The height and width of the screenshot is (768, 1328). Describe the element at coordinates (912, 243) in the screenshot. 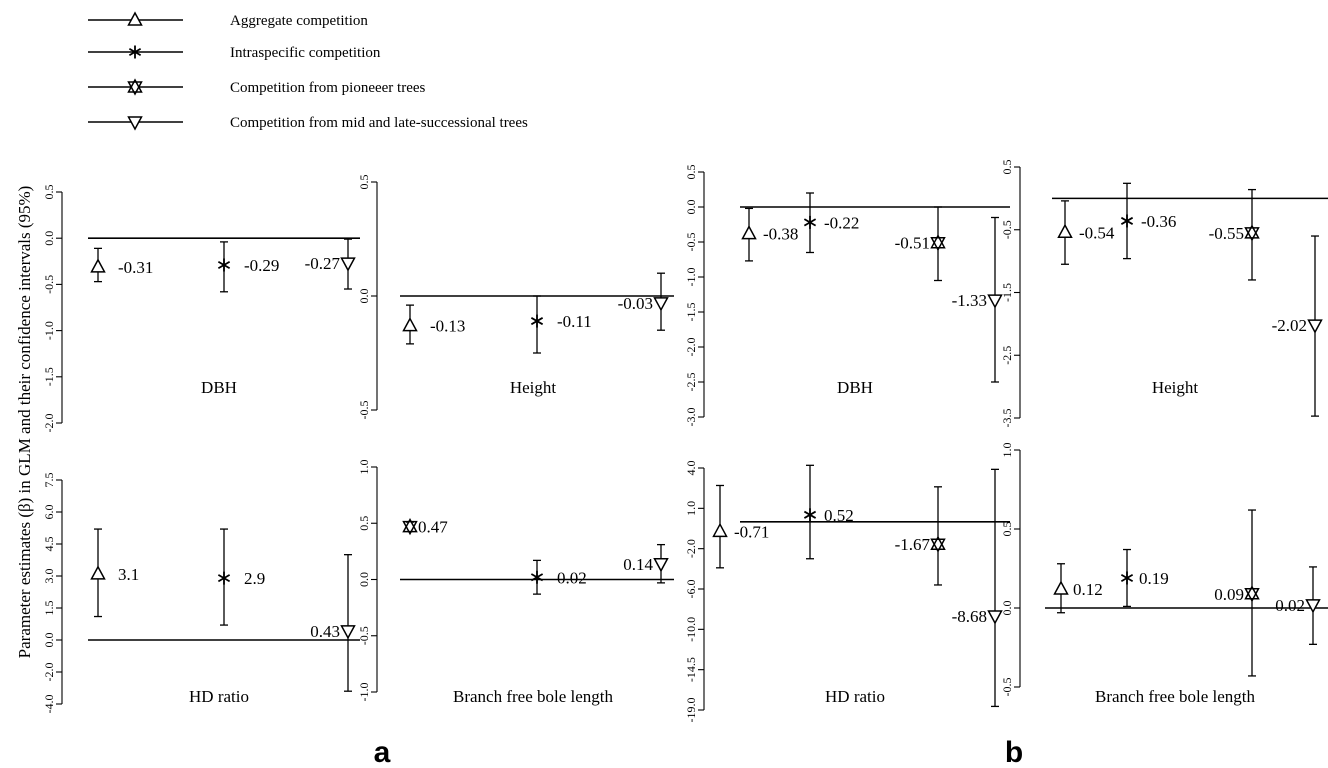

I see `data-label: -0.51` at that location.